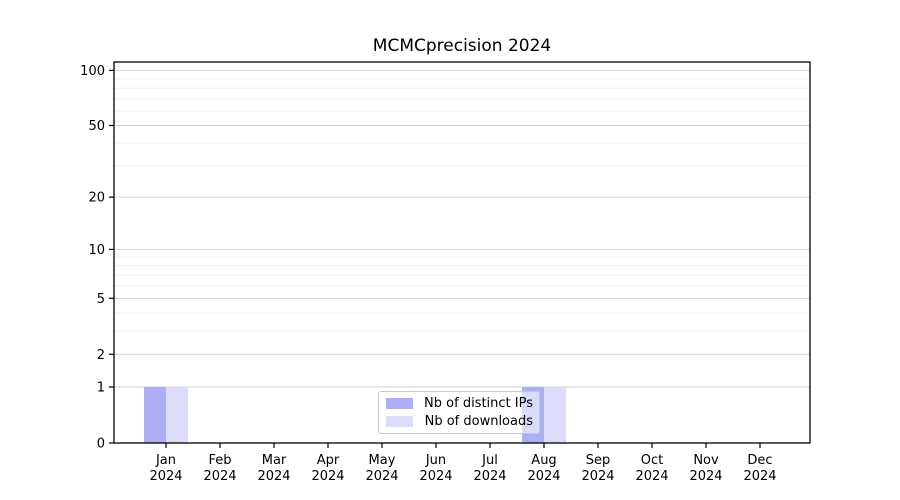  What do you see at coordinates (382, 460) in the screenshot?
I see `x-tick-label-month: May` at bounding box center [382, 460].